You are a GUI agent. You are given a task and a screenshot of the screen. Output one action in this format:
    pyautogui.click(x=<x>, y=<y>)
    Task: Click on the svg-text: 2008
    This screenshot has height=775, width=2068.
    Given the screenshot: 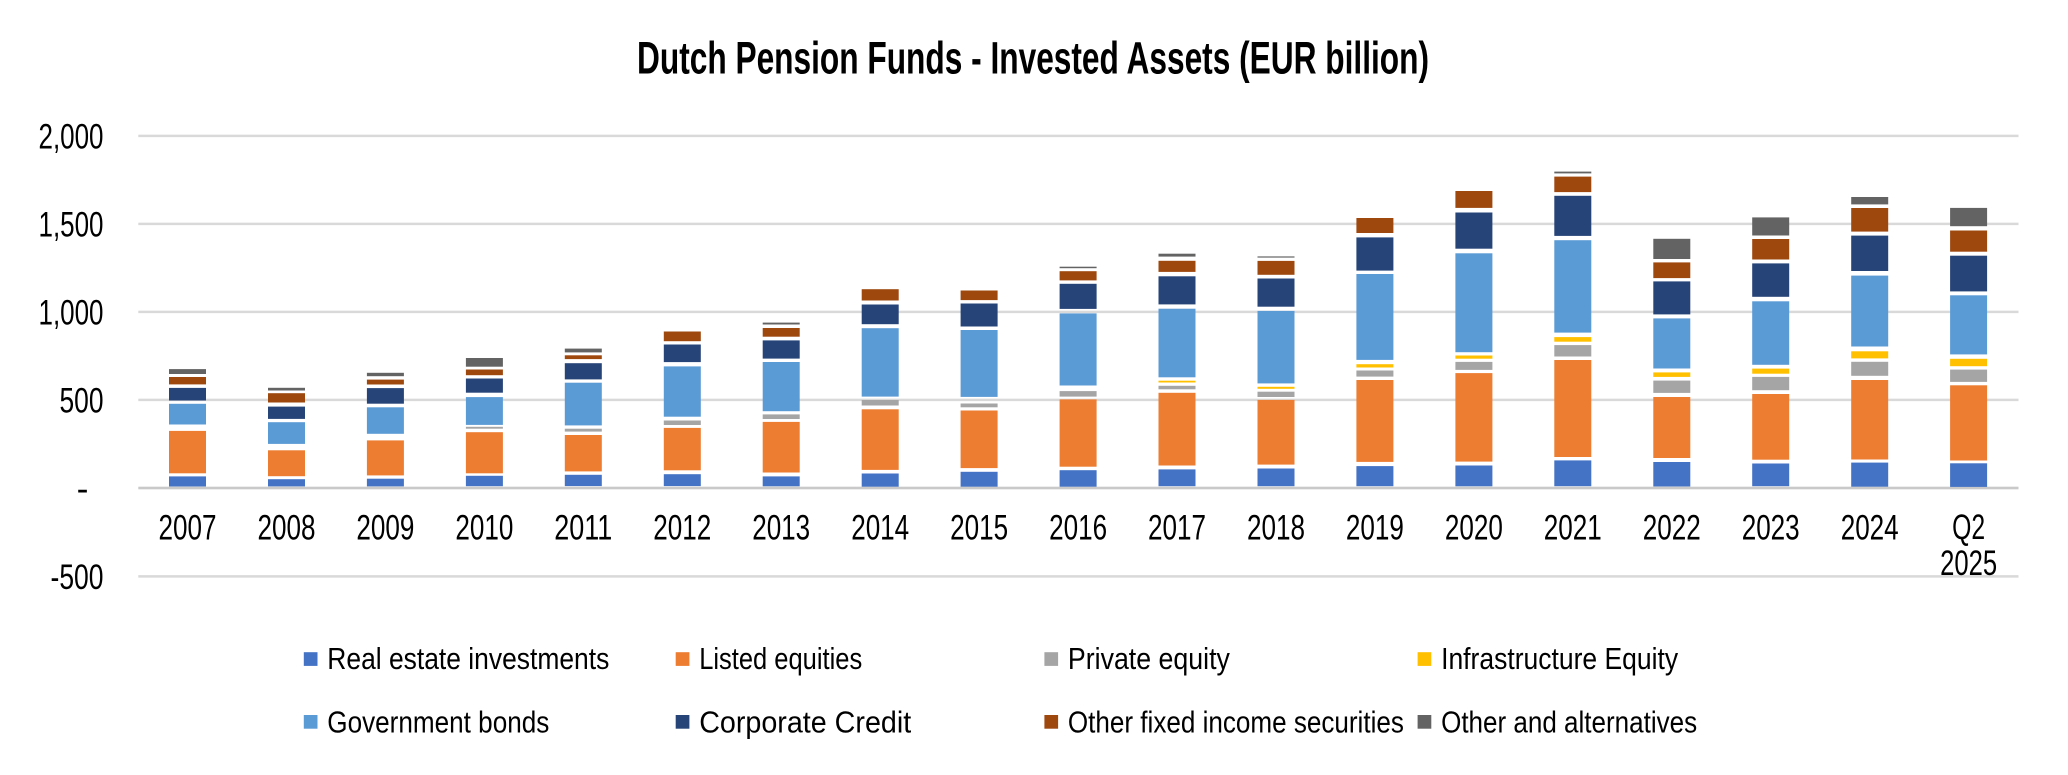 What is the action you would take?
    pyautogui.click(x=287, y=528)
    